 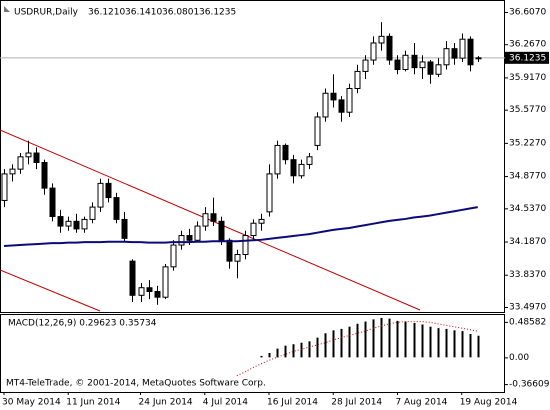 What do you see at coordinates (357, 349) in the screenshot?
I see `macd-signal` at bounding box center [357, 349].